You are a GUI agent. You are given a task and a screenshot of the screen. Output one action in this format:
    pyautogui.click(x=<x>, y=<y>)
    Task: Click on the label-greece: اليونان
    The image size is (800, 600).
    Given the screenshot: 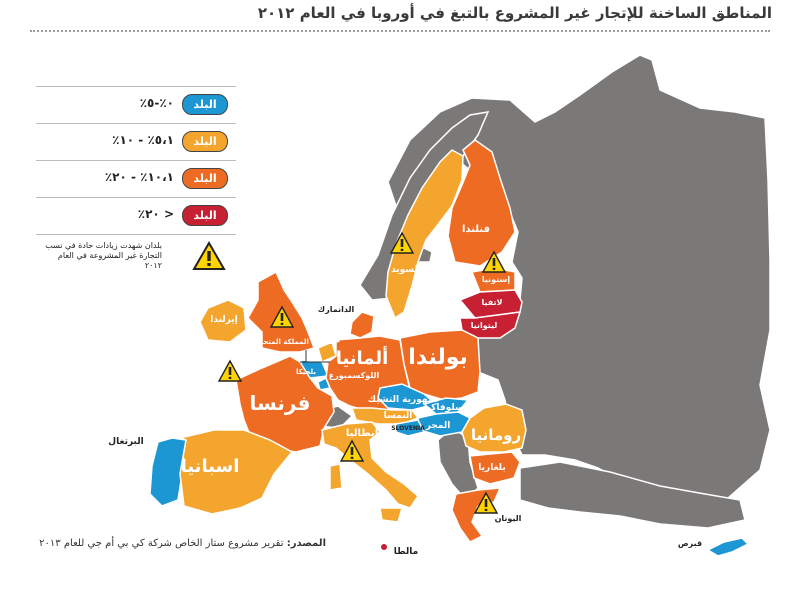 What is the action you would take?
    pyautogui.click(x=508, y=518)
    